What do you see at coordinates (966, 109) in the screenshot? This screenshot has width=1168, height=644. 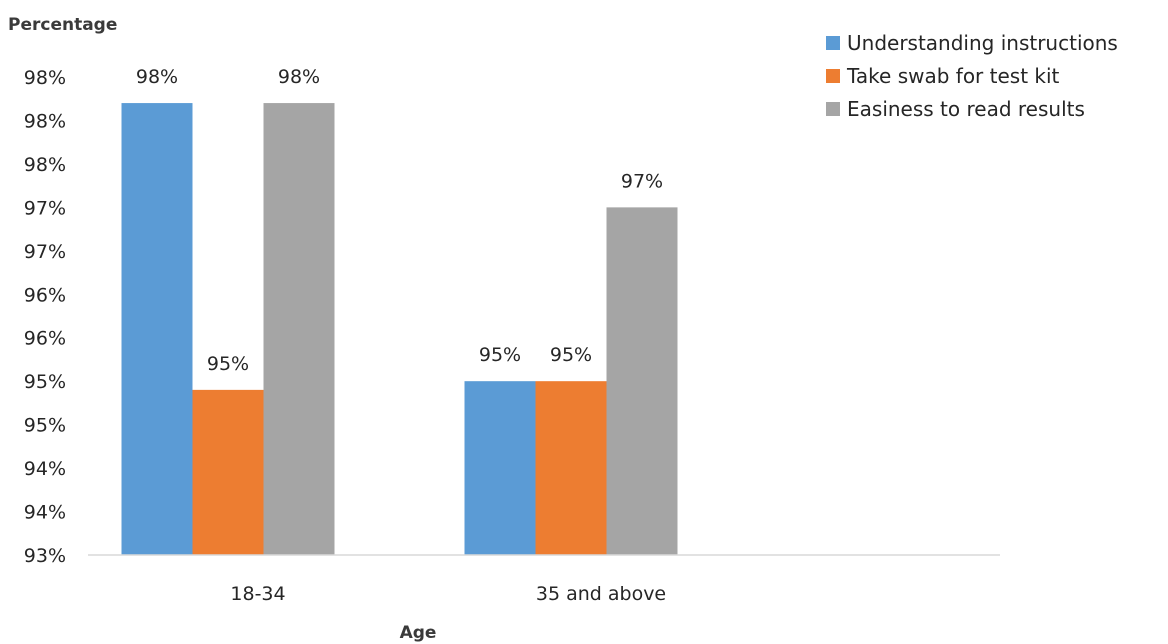 I see `legend-entry: Easiness to read results` at bounding box center [966, 109].